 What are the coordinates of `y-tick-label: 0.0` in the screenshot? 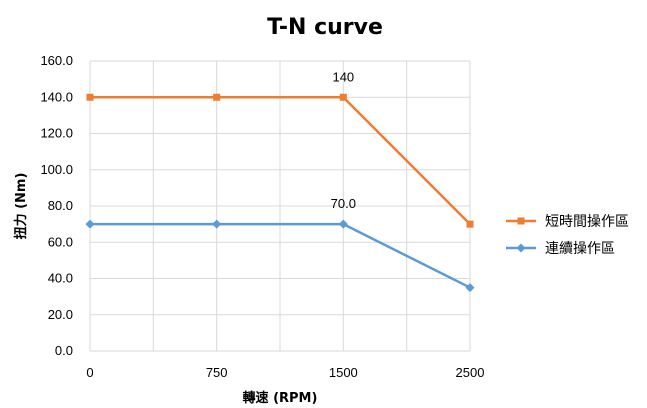 It's located at (64, 350).